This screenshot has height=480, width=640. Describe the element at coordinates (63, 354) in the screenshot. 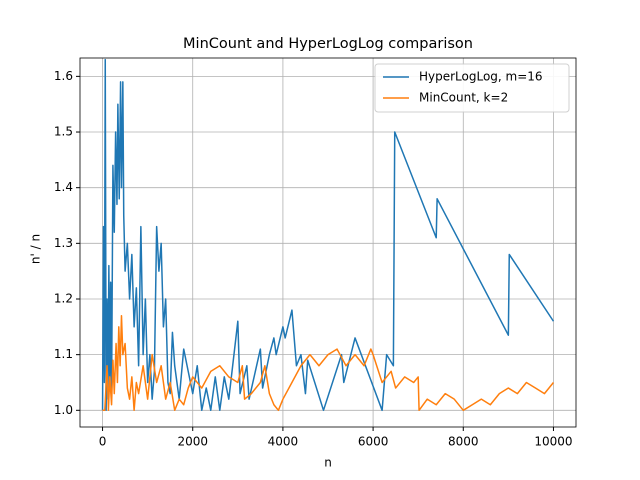

I see `y-tick-label: 1.1` at that location.